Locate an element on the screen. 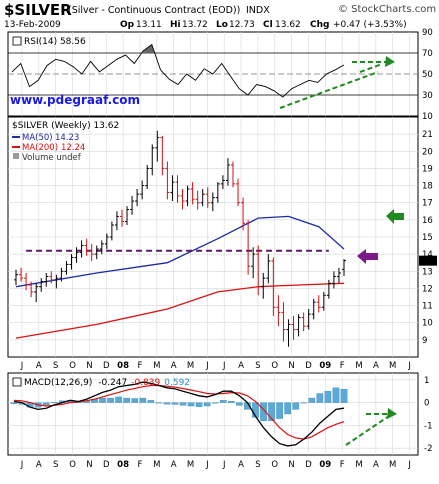 This screenshot has height=484, width=439. price-x-tick-label: O is located at coordinates (274, 366).